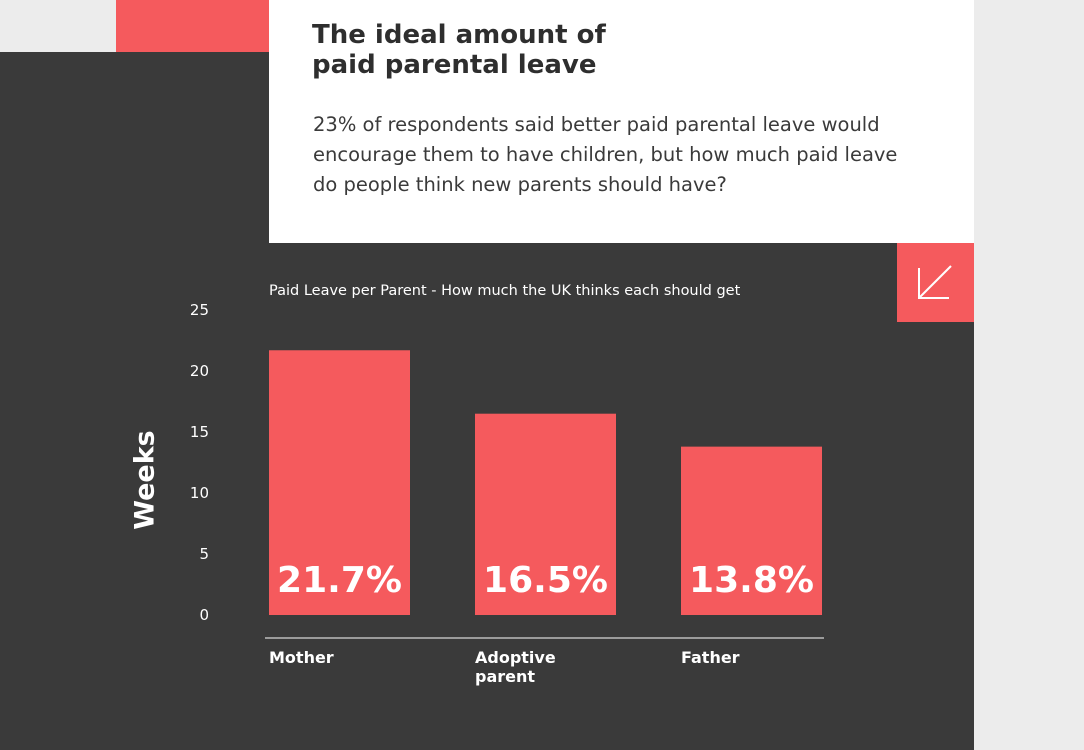 The image size is (1084, 750). I want to click on x-category-label: Father, so click(710, 657).